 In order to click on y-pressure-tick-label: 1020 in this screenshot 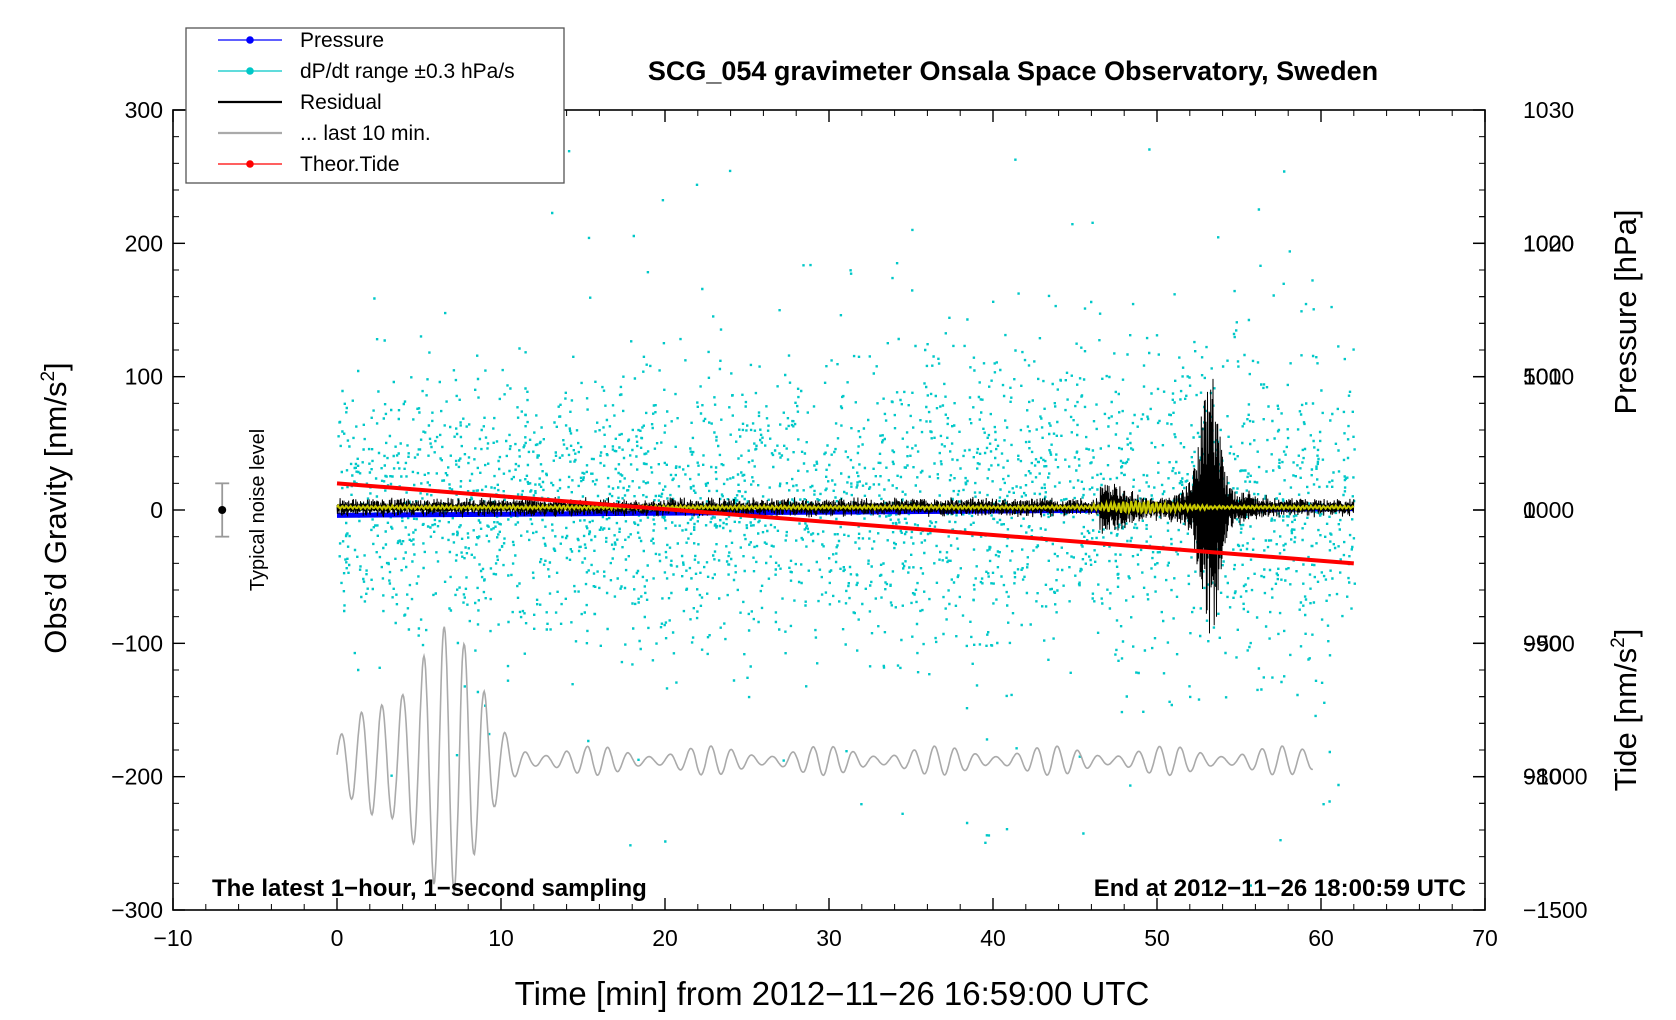, I will do `click(1548, 243)`.